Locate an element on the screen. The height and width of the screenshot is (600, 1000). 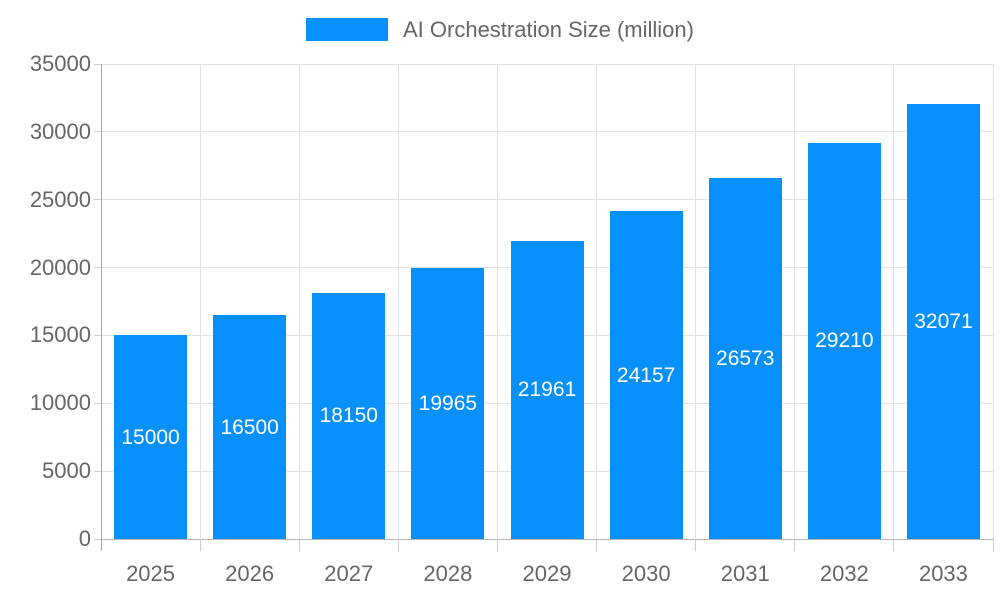
x-tick-label: 2033 is located at coordinates (943, 573).